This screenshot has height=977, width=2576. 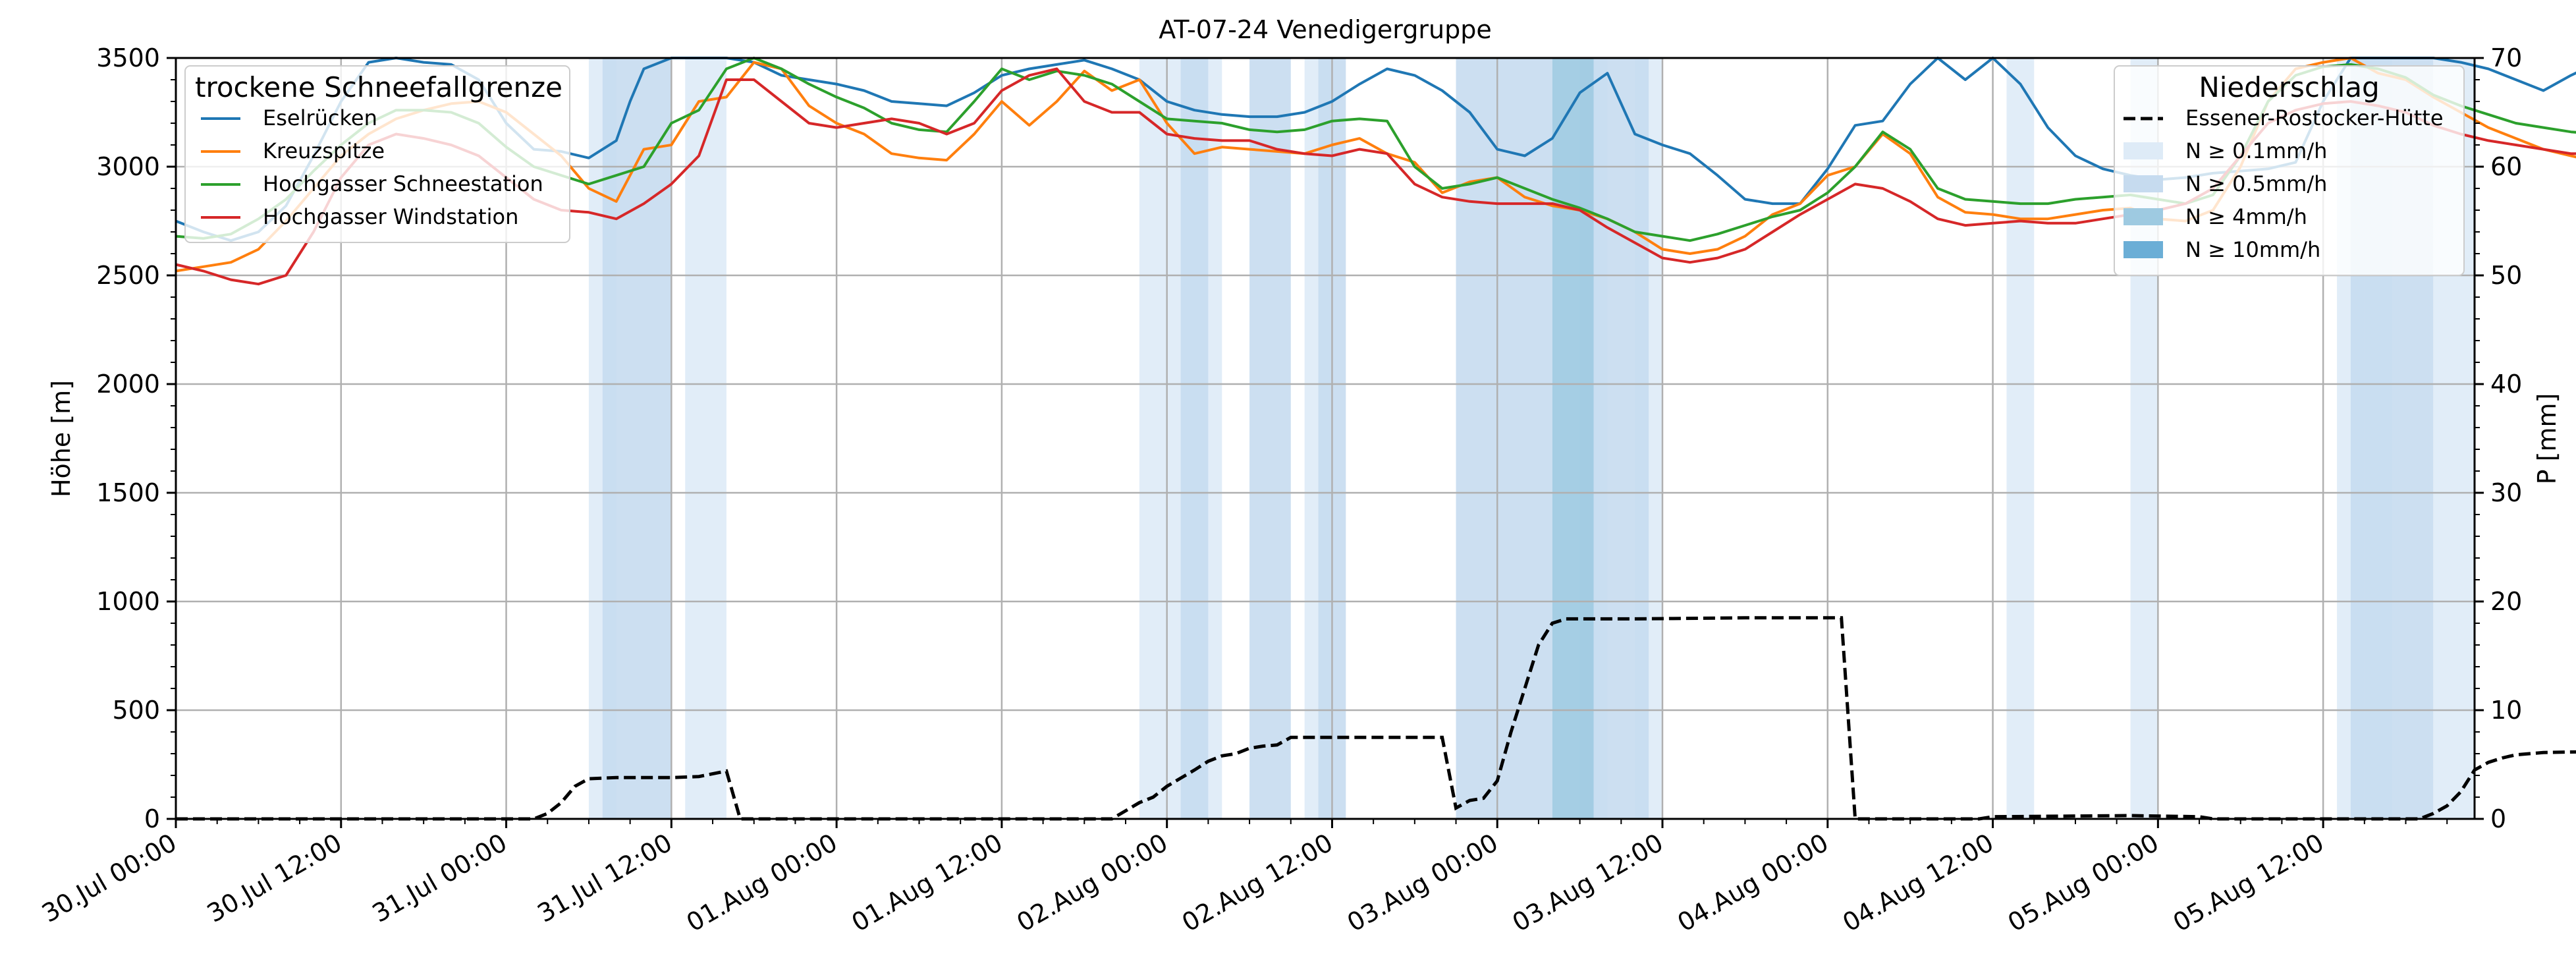 What do you see at coordinates (128, 58) in the screenshot?
I see `y-tick-label: 3500` at bounding box center [128, 58].